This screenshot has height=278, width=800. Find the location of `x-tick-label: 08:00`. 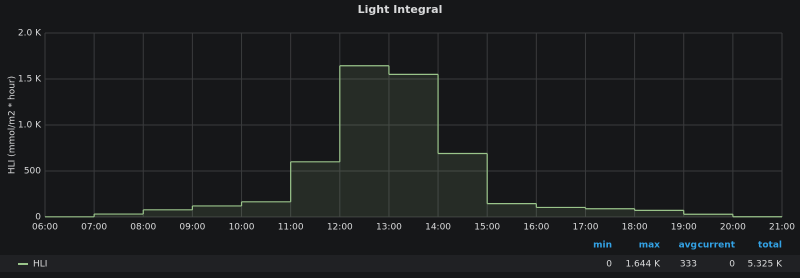

x-tick-label: 08:00 is located at coordinates (143, 228).